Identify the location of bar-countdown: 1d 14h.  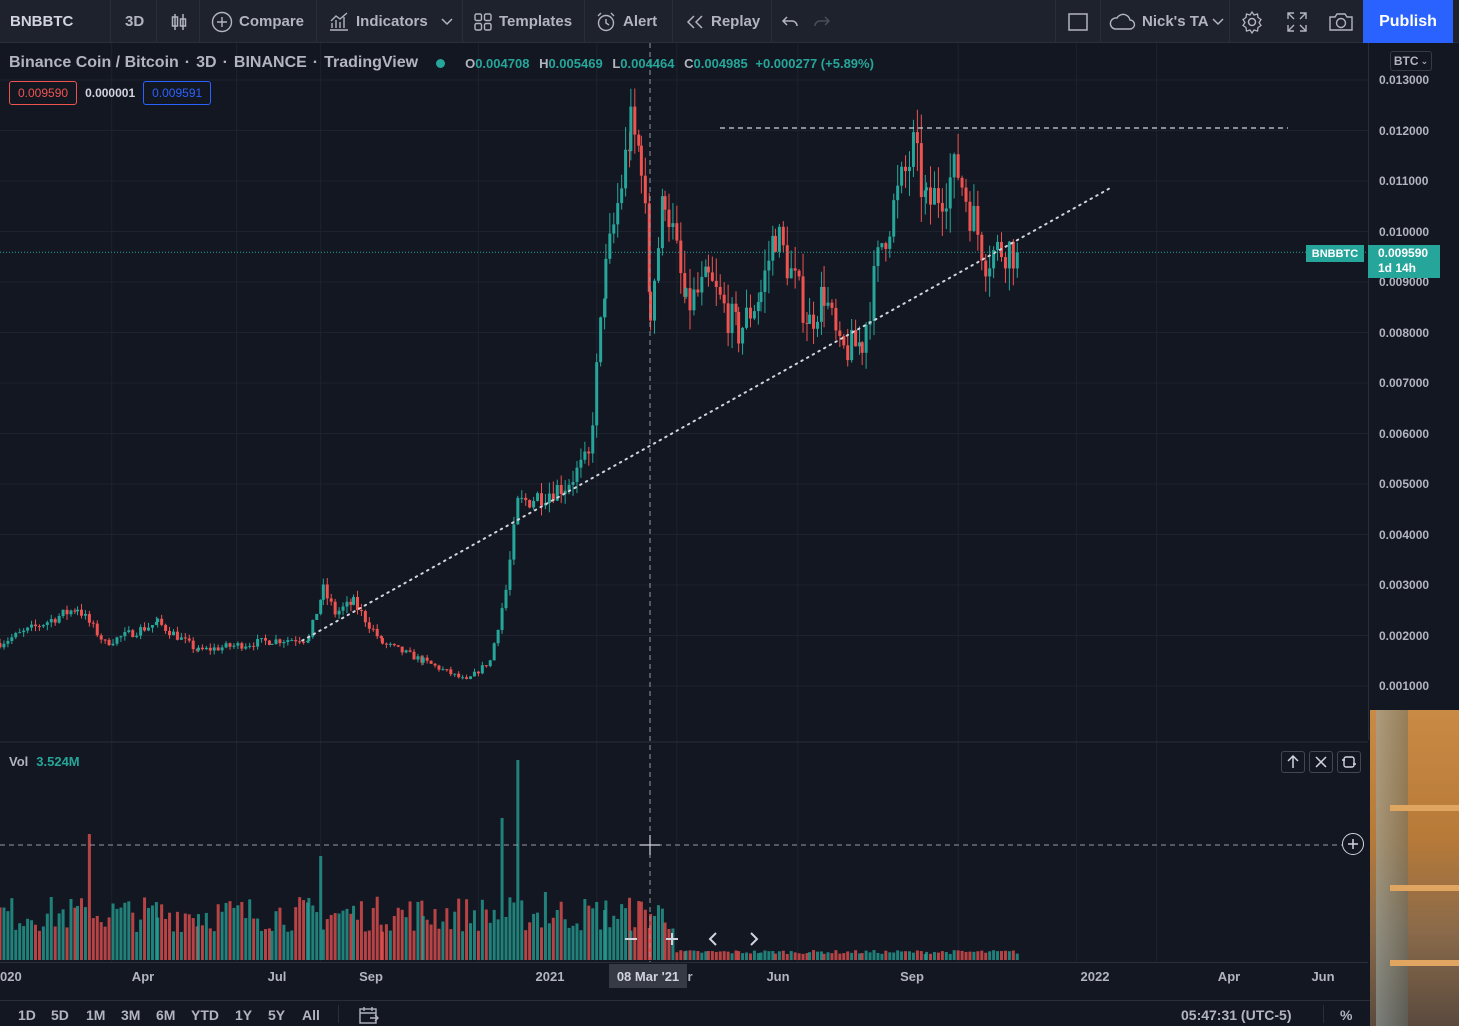
(1397, 268).